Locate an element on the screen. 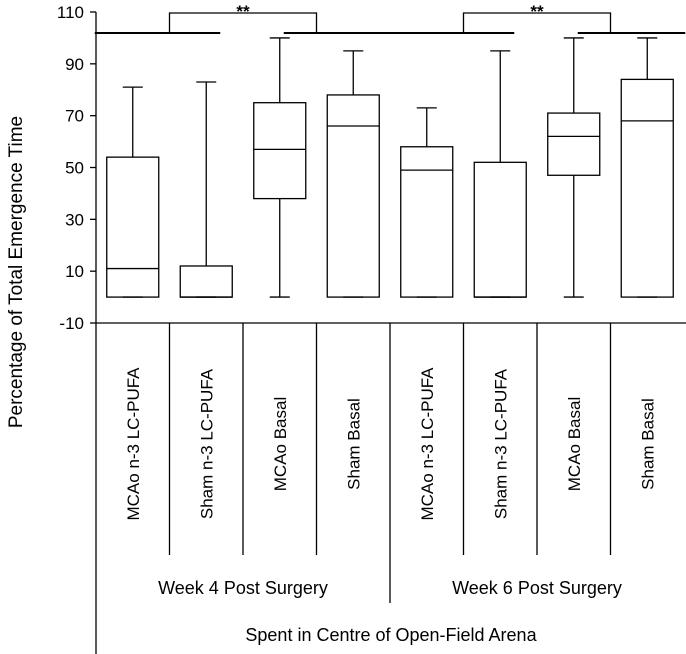 The image size is (686, 654). significance-1: ** is located at coordinates (243, 18).